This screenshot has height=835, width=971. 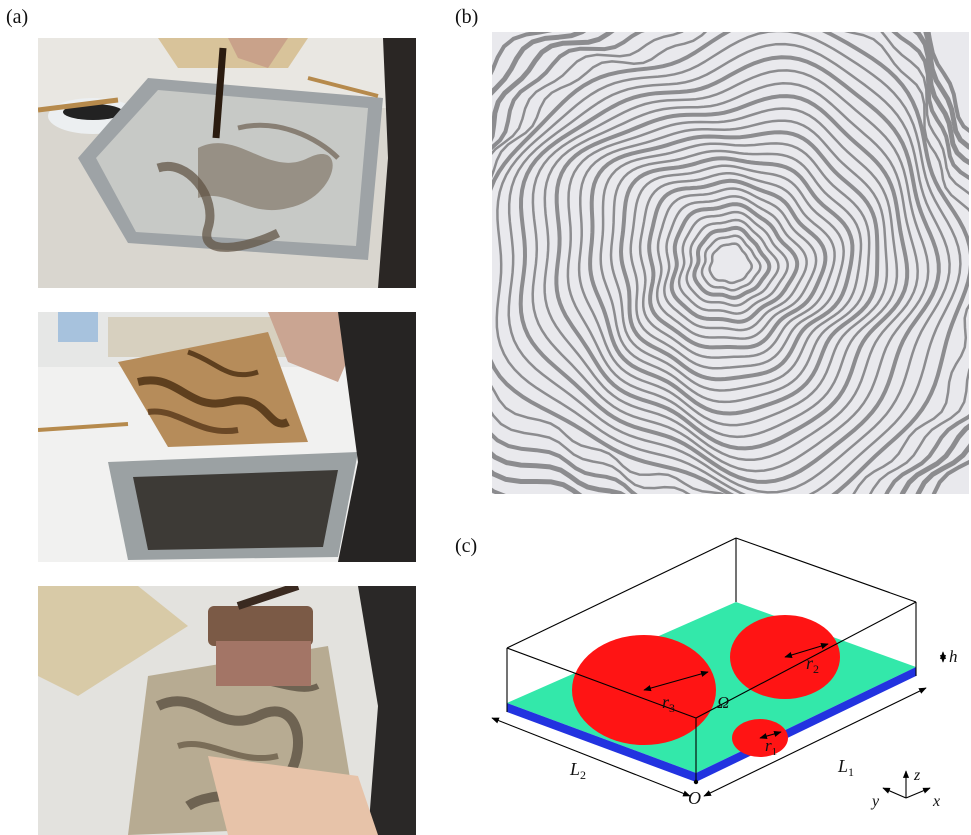 What do you see at coordinates (845, 767) in the screenshot?
I see `label-L1: L1` at bounding box center [845, 767].